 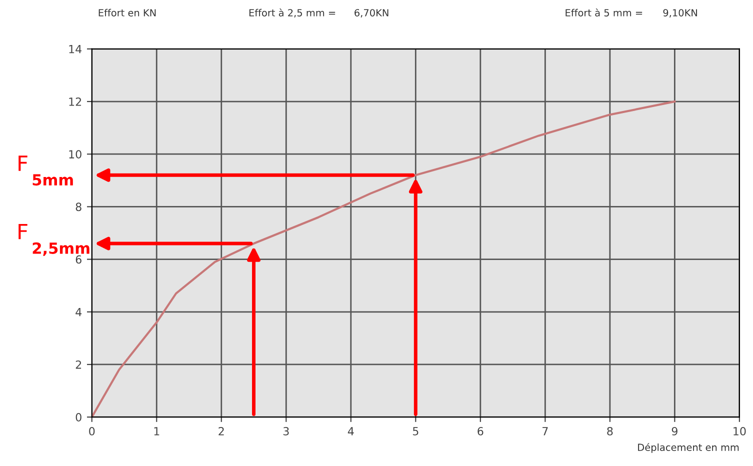 What do you see at coordinates (79, 312) in the screenshot?
I see `y-tick-label: 4` at bounding box center [79, 312].